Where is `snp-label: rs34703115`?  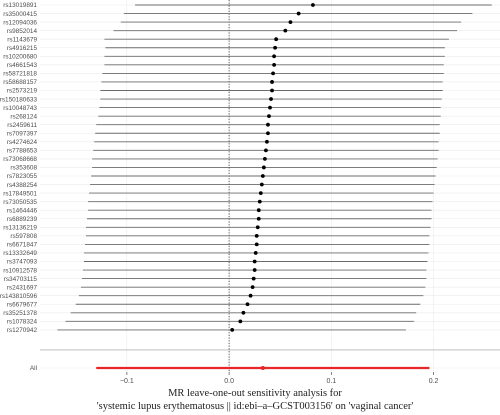
snp-label: rs34703115 is located at coordinates (21, 279).